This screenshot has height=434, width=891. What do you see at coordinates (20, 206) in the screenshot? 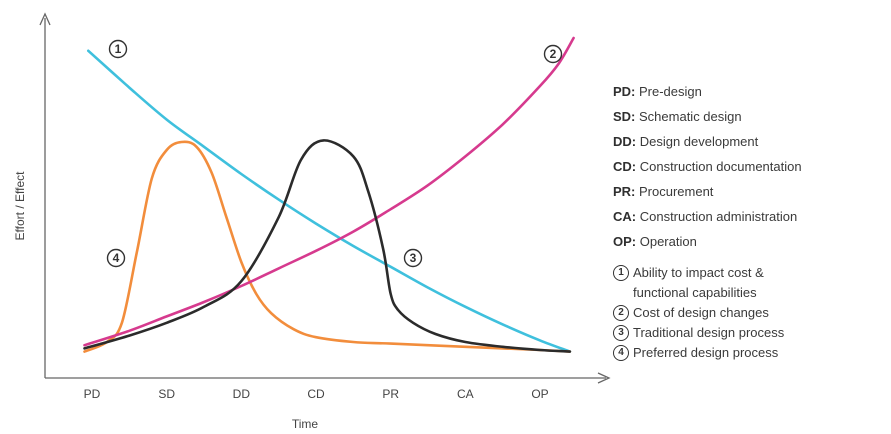
I see `y-axis-title: Effort / Effect` at bounding box center [20, 206].